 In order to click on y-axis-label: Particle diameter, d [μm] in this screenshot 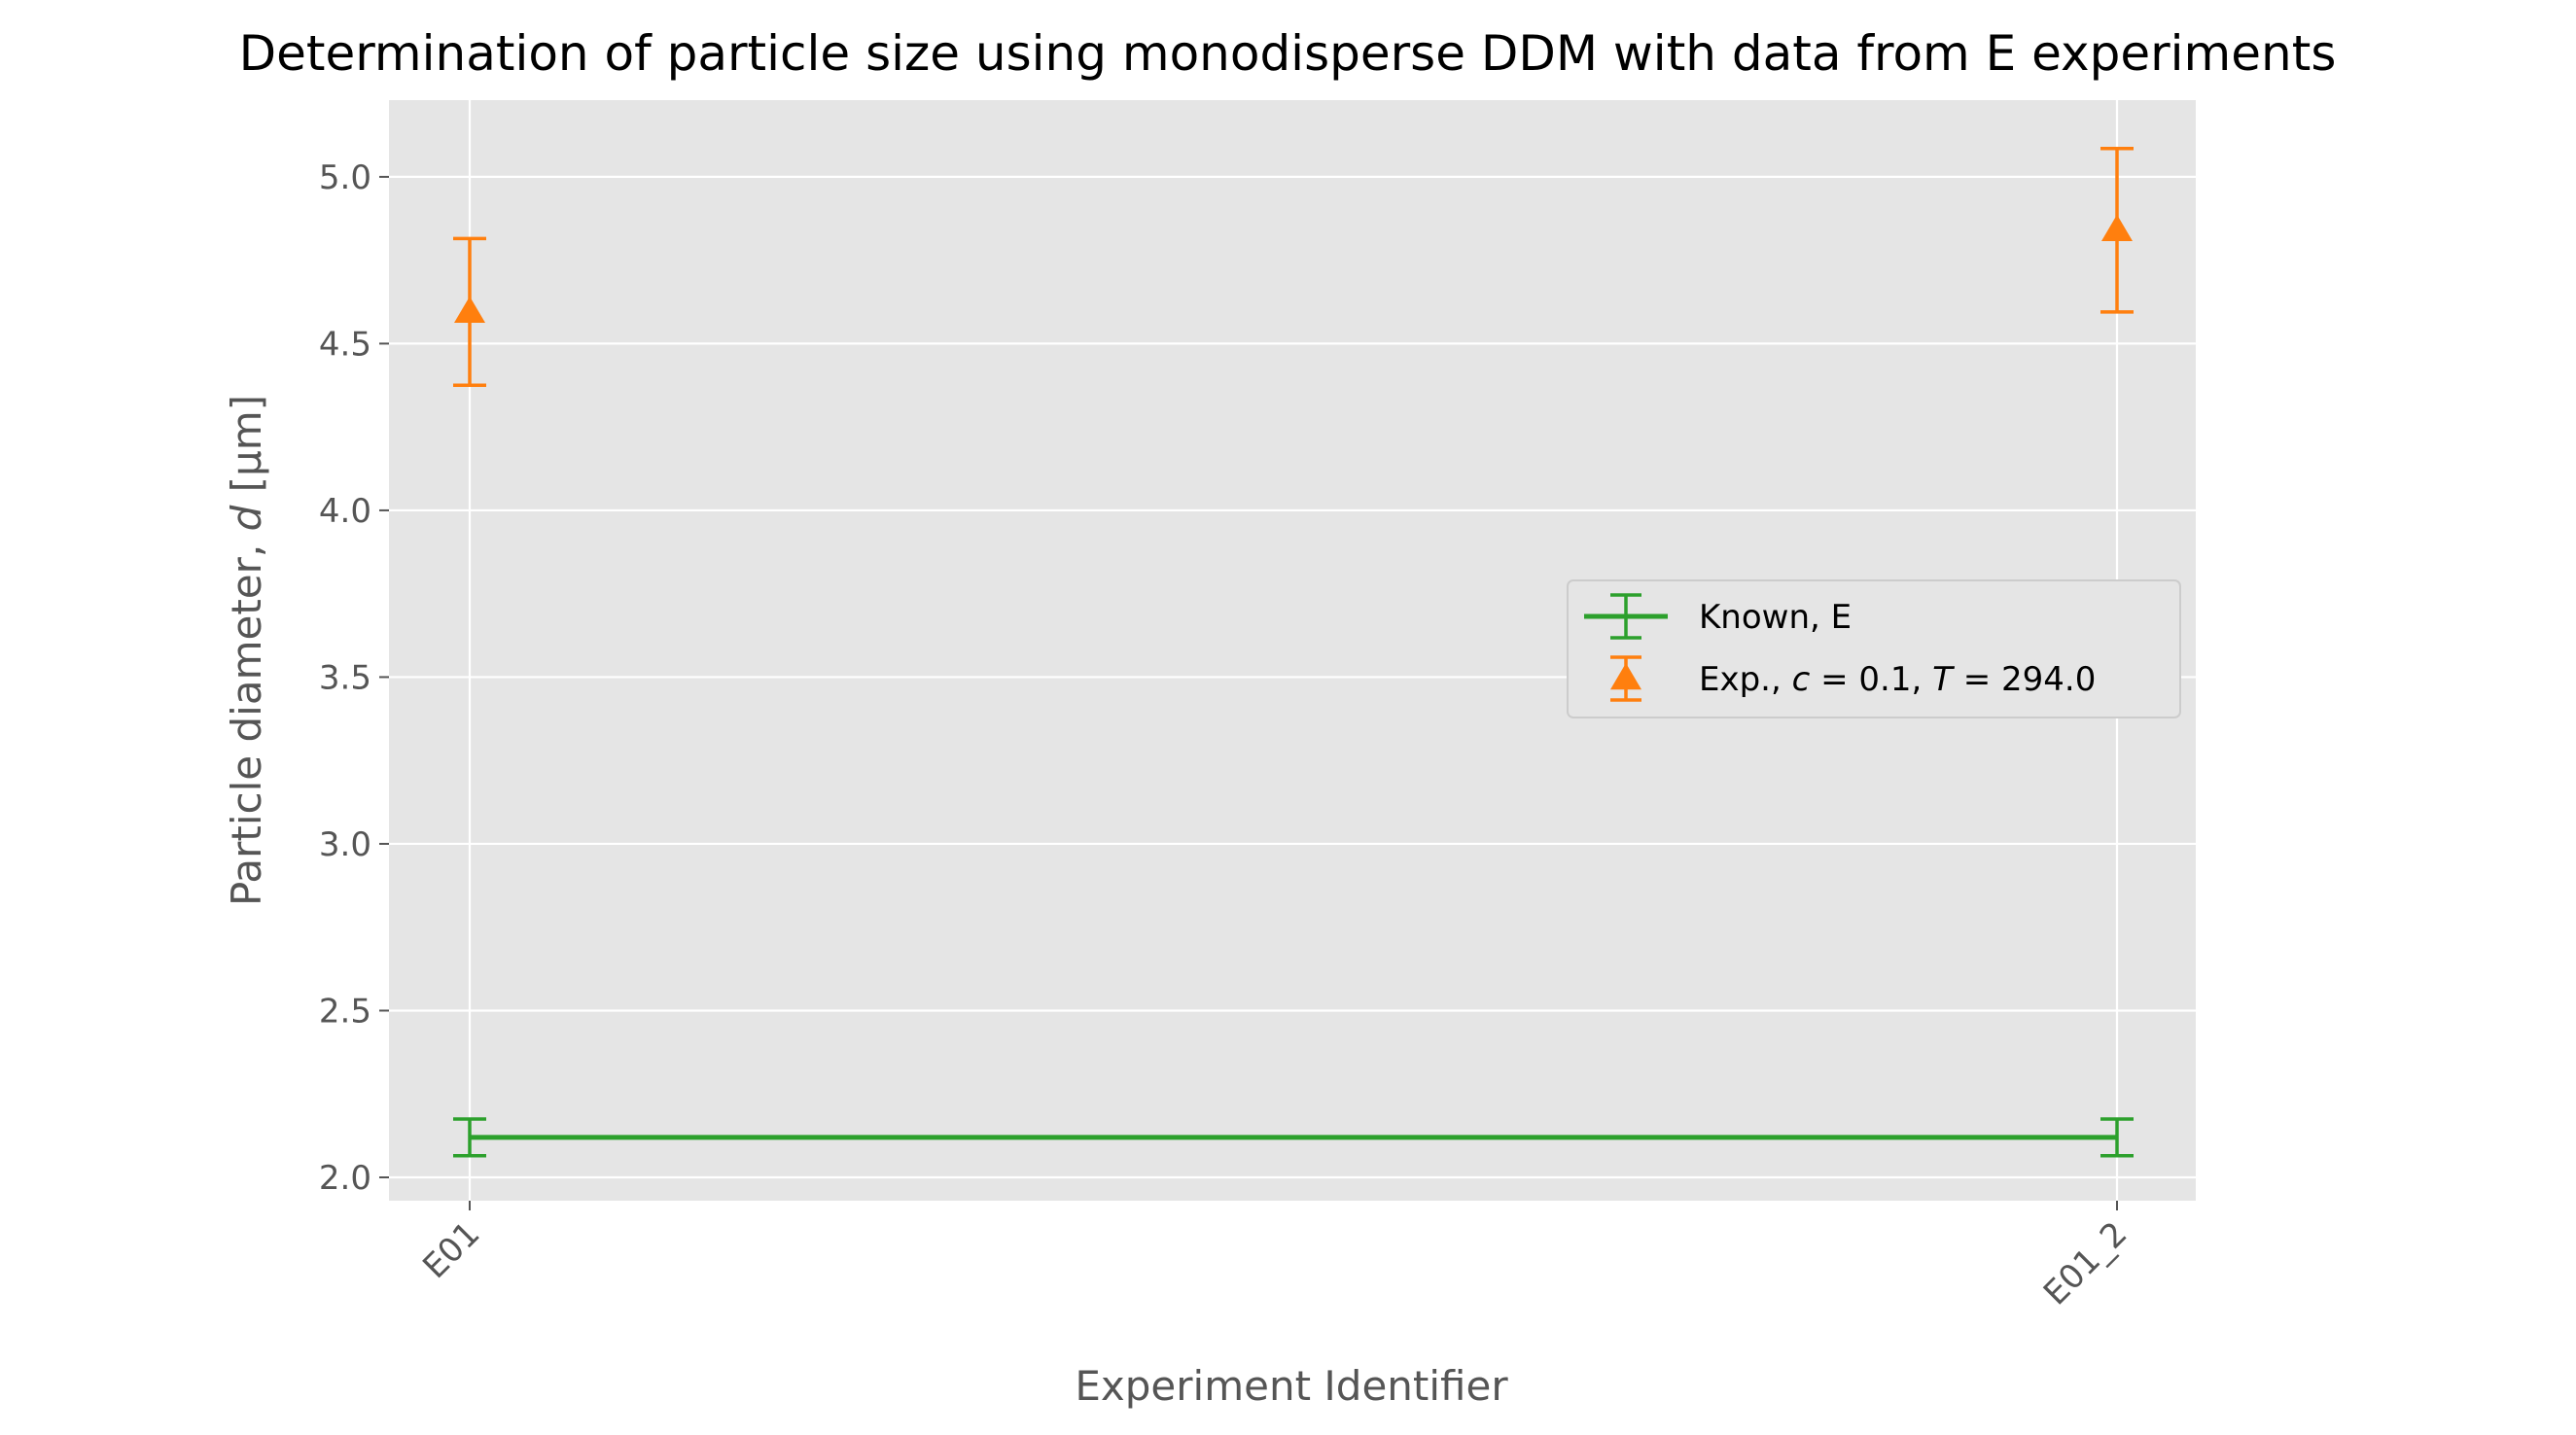, I will do `click(247, 650)`.